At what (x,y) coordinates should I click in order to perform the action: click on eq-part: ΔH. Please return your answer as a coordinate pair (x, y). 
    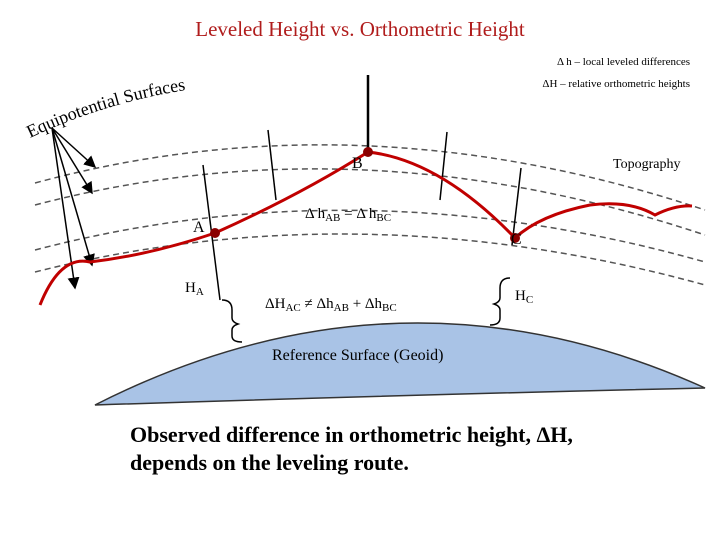
    Looking at the image, I should click on (275, 304).